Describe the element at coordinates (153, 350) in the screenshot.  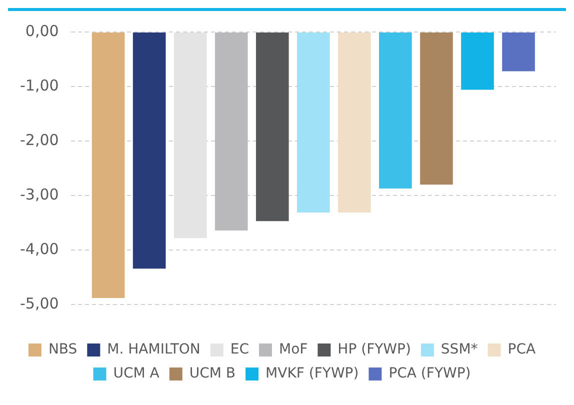
I see `legend-label: M. HAMILTON` at that location.